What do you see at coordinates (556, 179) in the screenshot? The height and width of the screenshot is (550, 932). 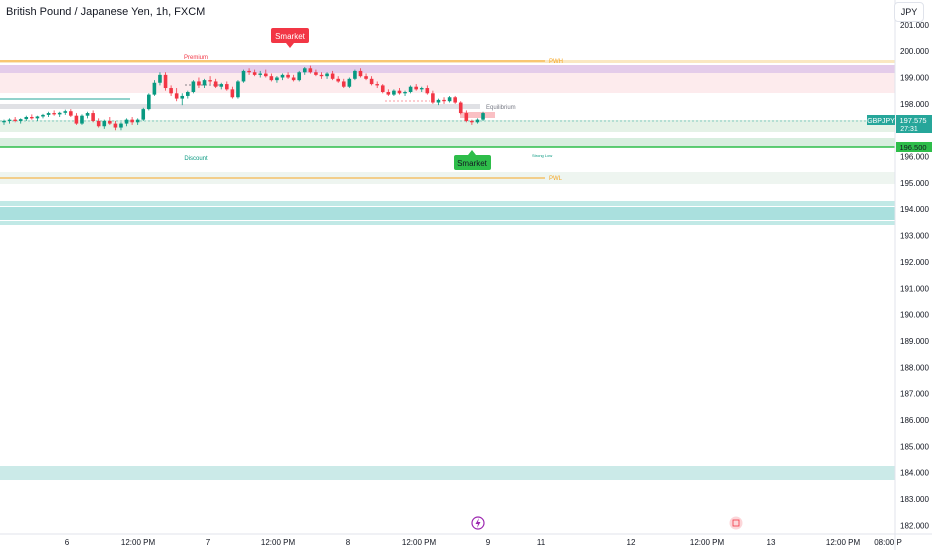 I see `pwl-label: PWL` at bounding box center [556, 179].